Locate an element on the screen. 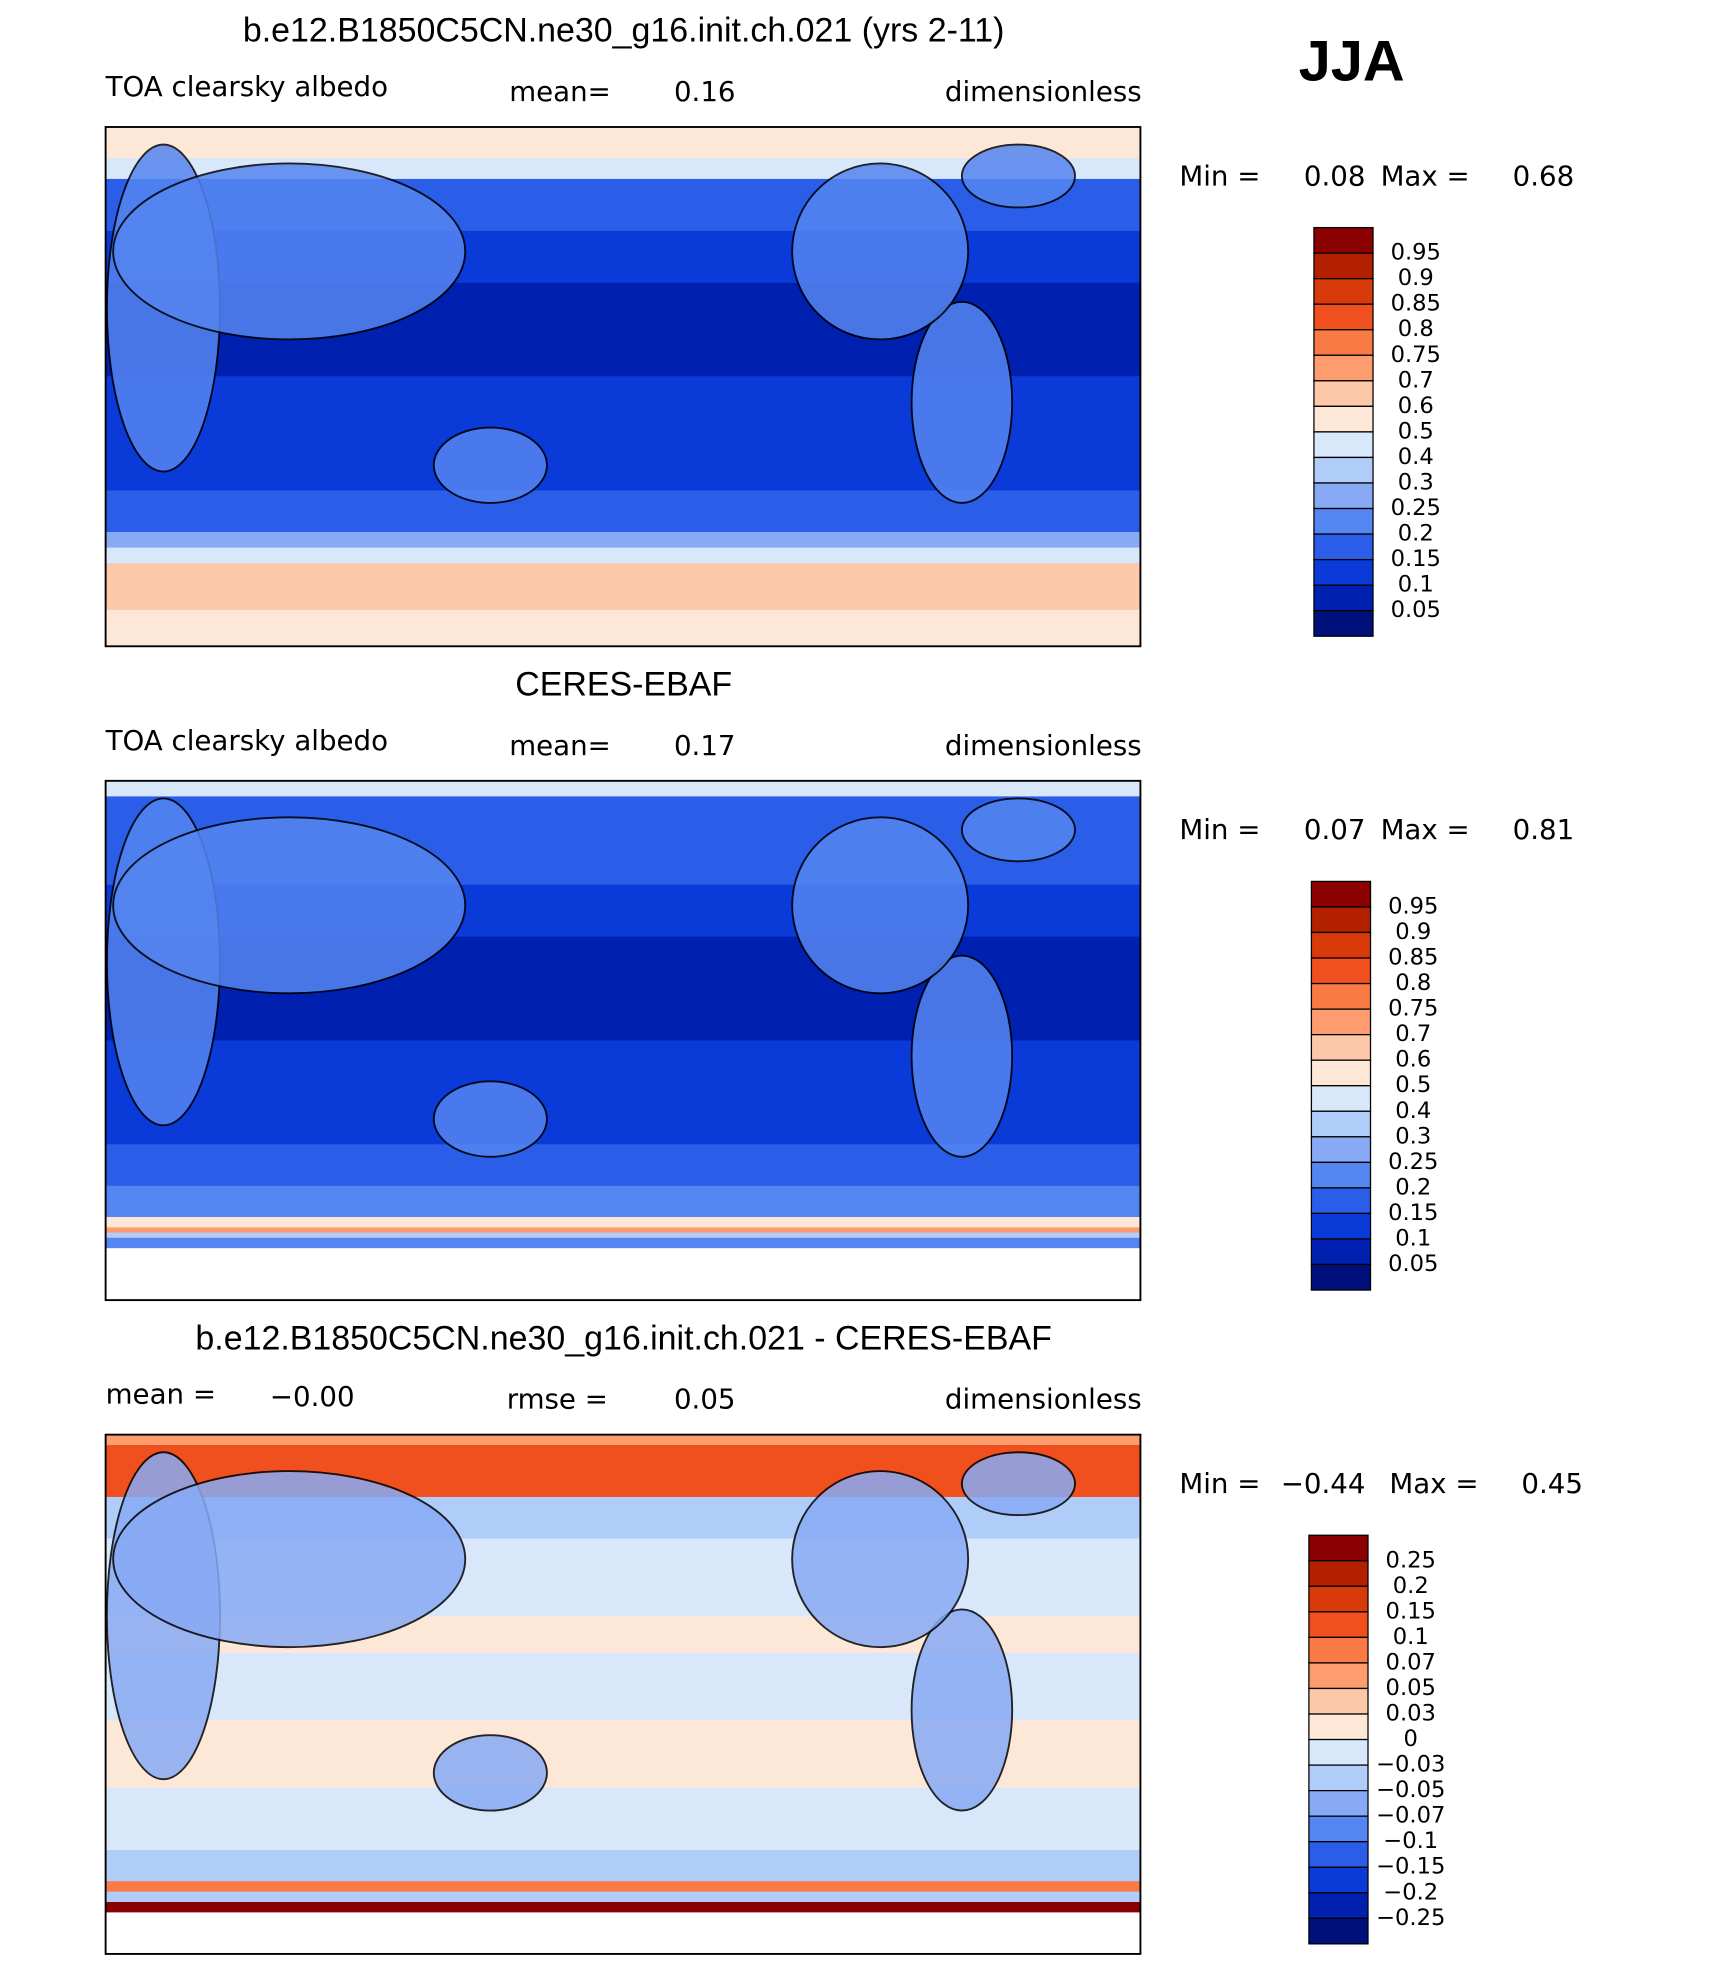  colorbar-label: 0.8 is located at coordinates (1416, 329).